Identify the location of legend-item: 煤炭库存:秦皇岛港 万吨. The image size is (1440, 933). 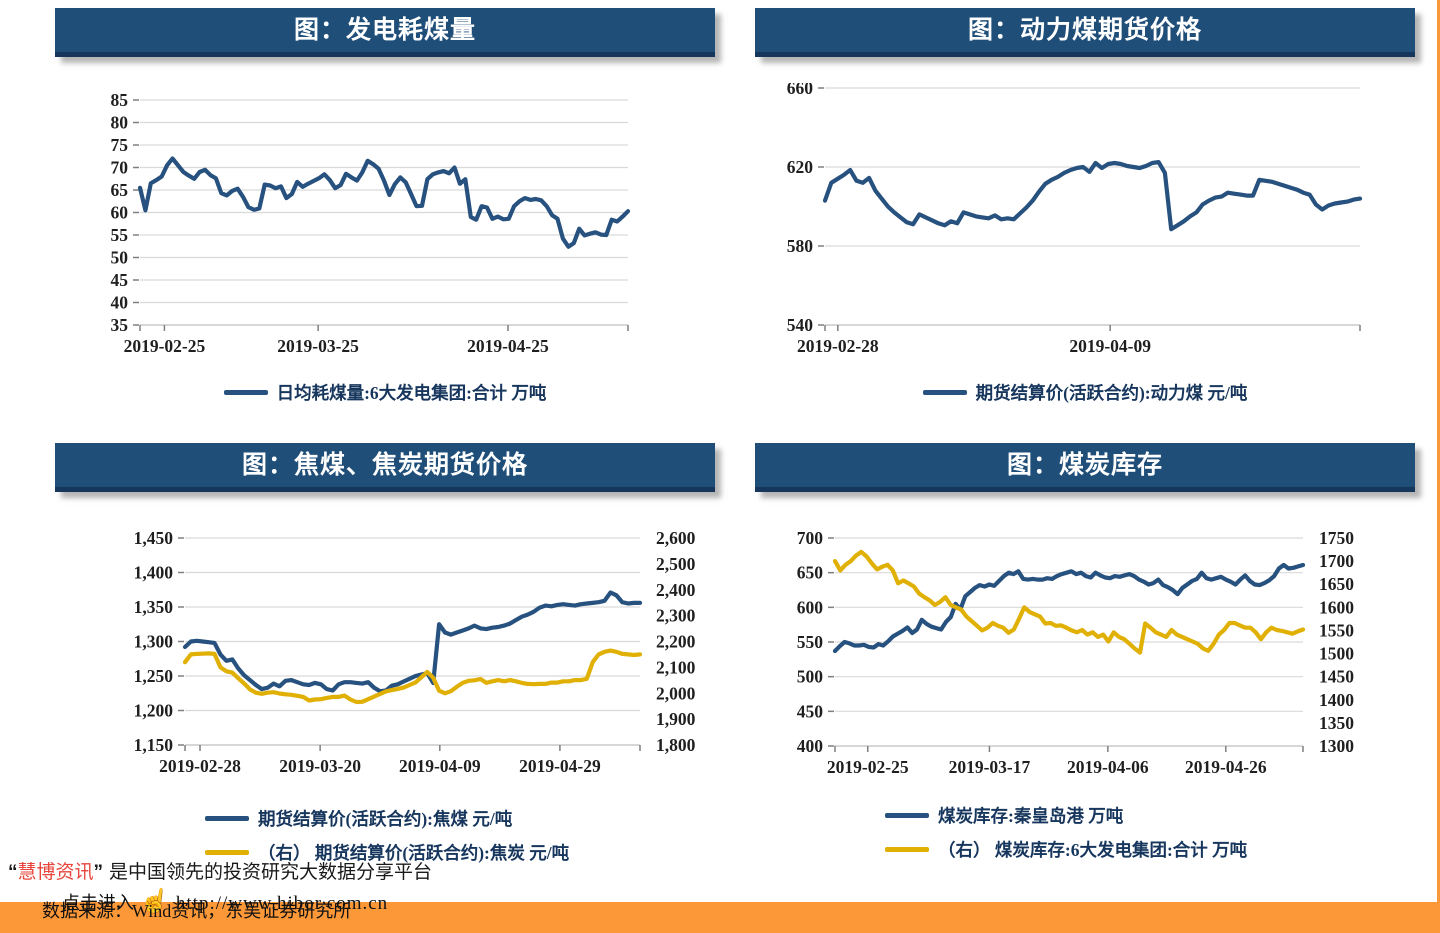
(1097, 815).